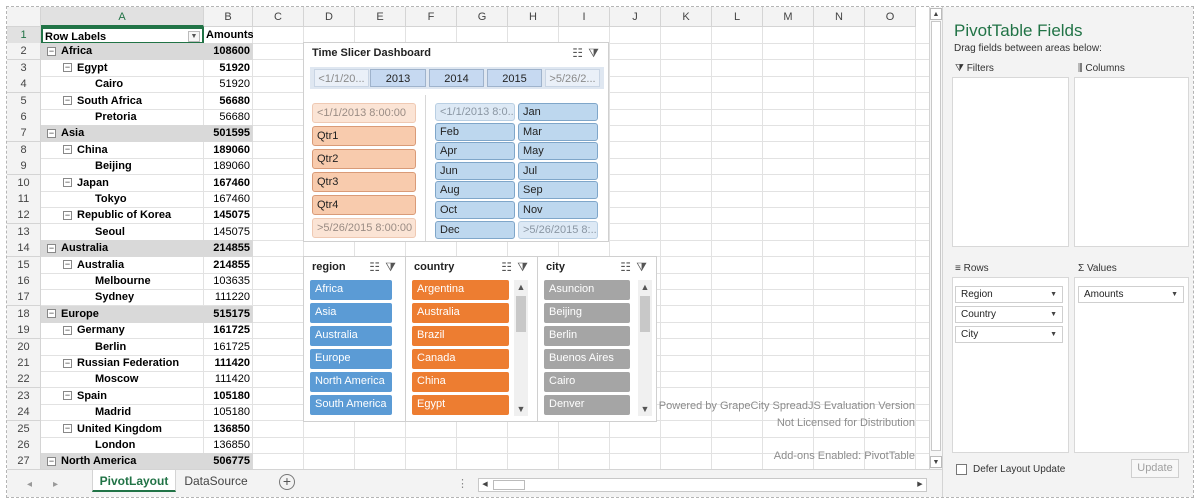  Describe the element at coordinates (24, 314) in the screenshot. I see `row-header: 18` at that location.